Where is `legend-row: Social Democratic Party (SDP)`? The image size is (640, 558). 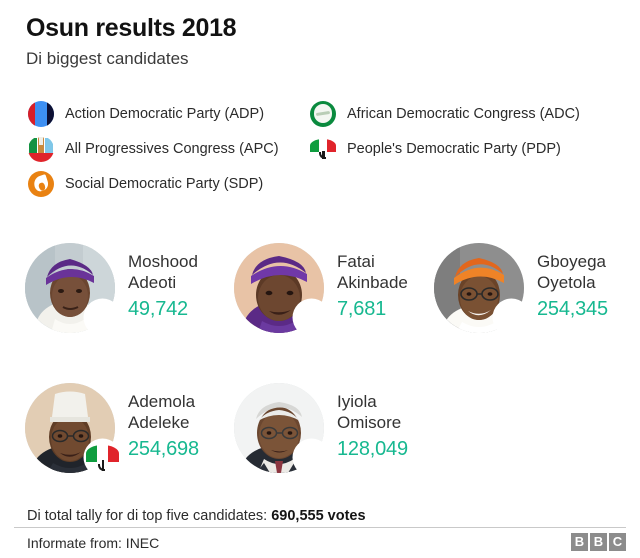
legend-row: Social Democratic Party (SDP) is located at coordinates (328, 183).